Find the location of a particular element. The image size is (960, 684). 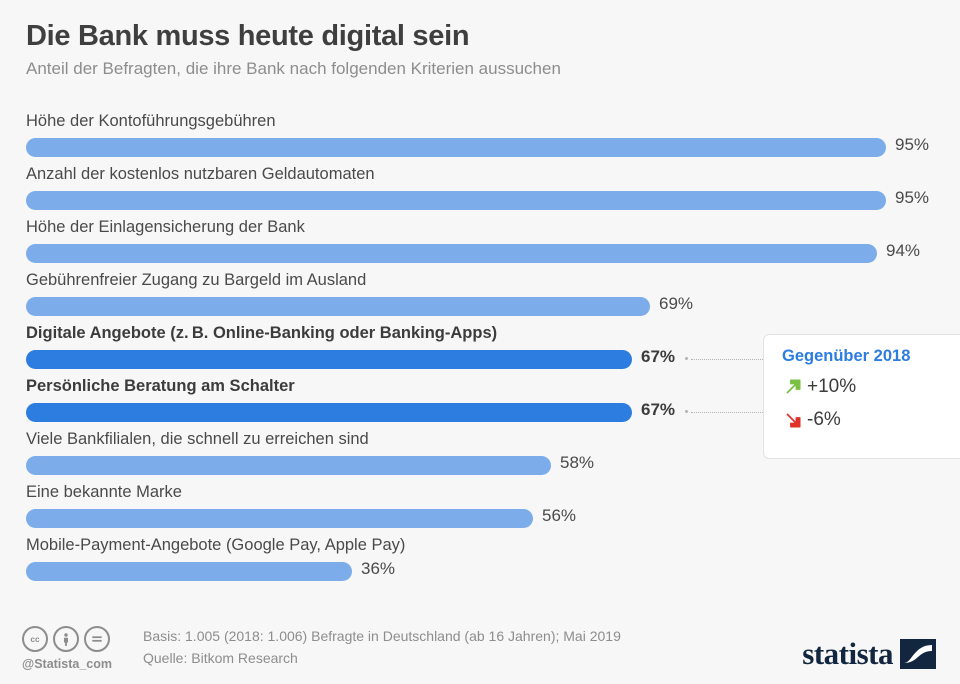

person-glyph is located at coordinates (66, 639).